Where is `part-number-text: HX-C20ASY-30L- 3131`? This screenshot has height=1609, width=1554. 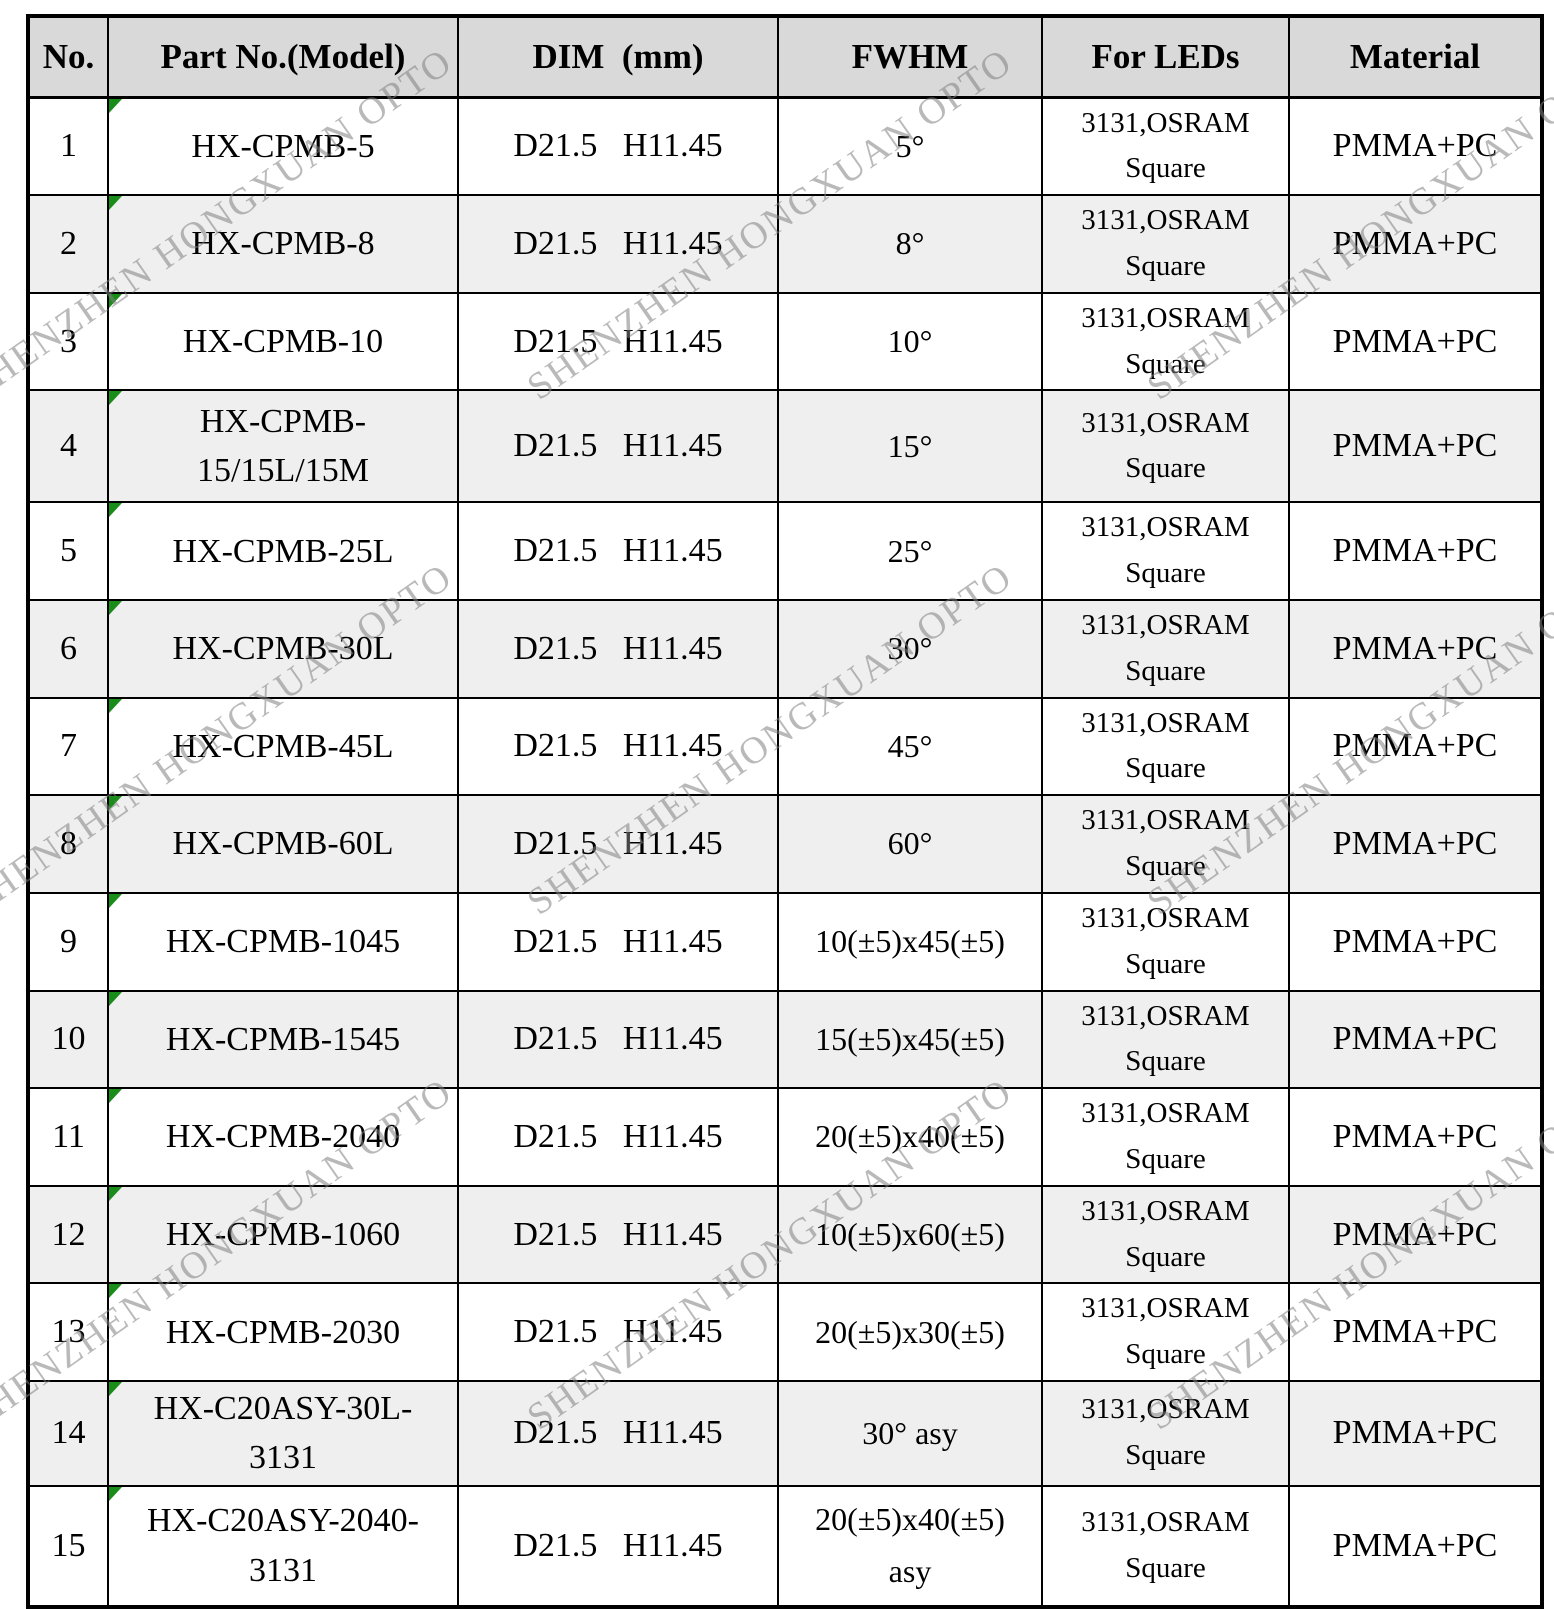
part-number-text: HX-C20ASY-30L- 3131 is located at coordinates (283, 1433).